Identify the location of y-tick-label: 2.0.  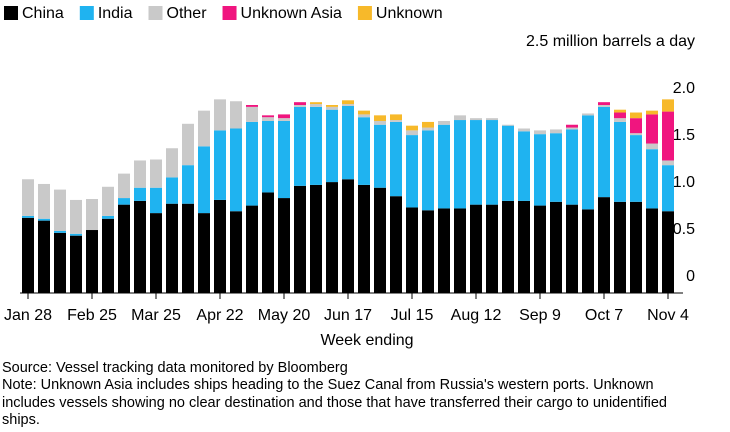
(684, 88).